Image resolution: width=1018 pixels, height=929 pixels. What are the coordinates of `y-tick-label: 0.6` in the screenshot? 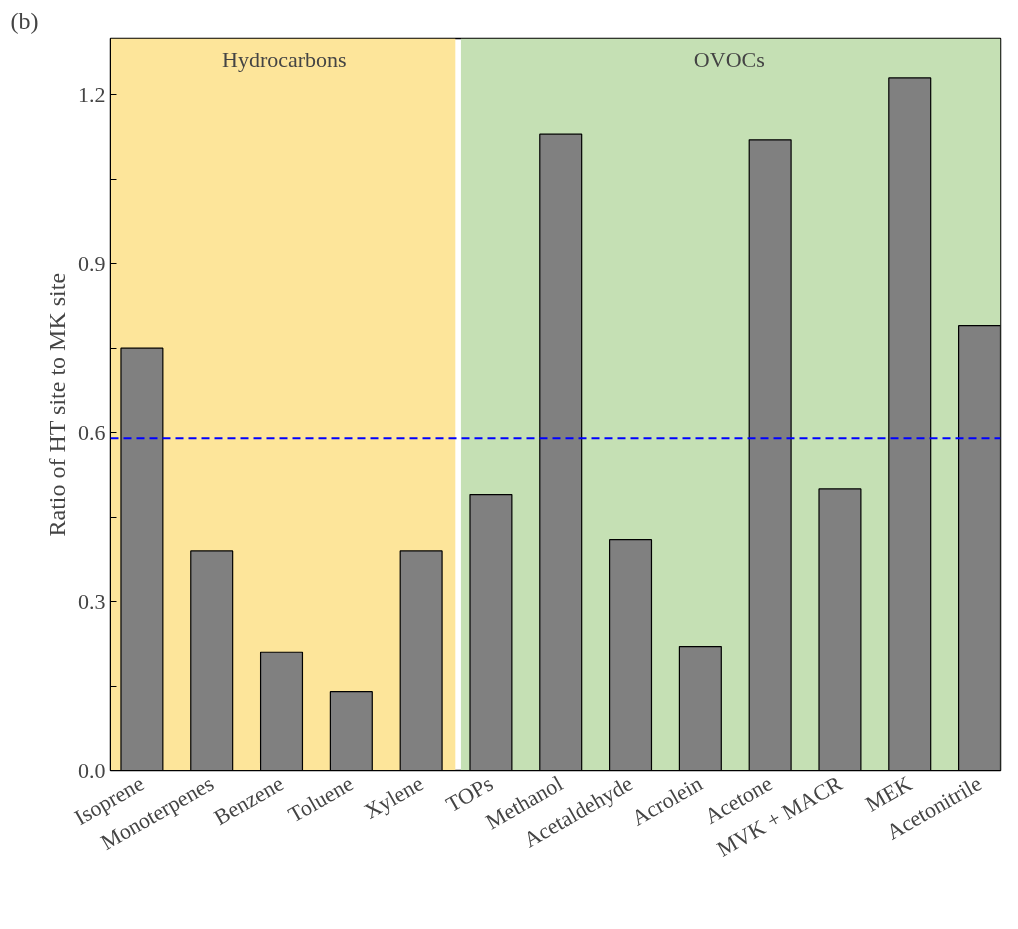 It's located at (92, 432).